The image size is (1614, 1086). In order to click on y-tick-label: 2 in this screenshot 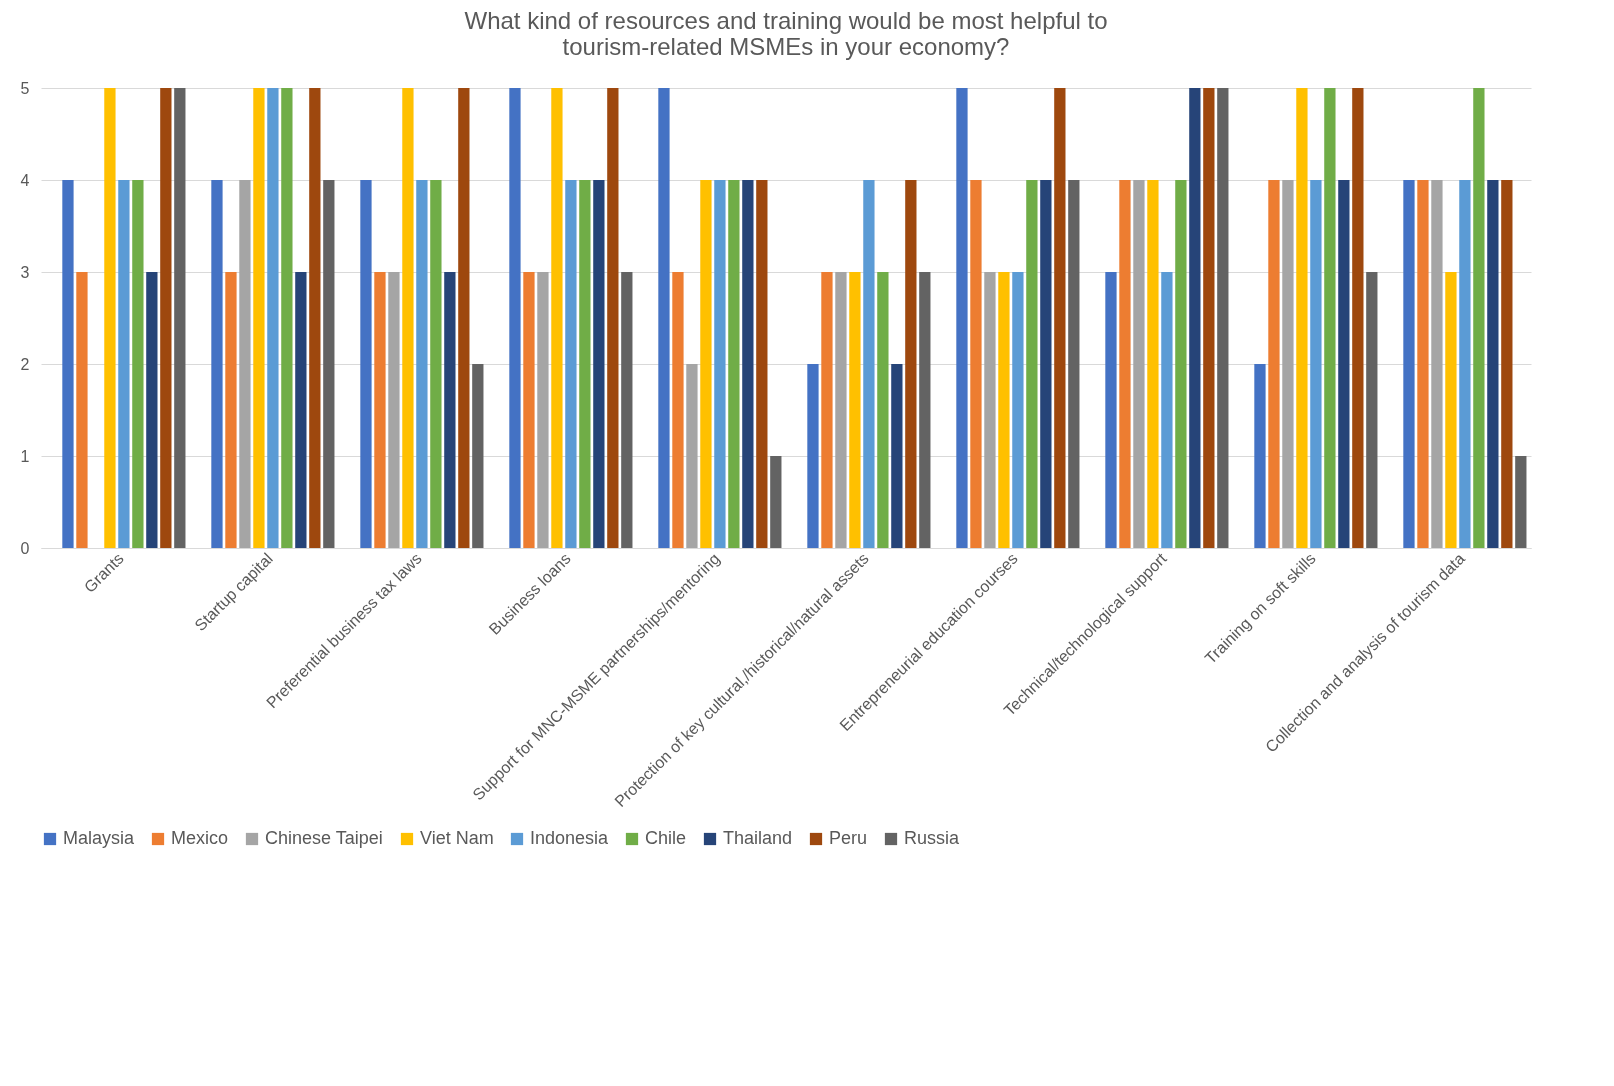, I will do `click(25, 364)`.